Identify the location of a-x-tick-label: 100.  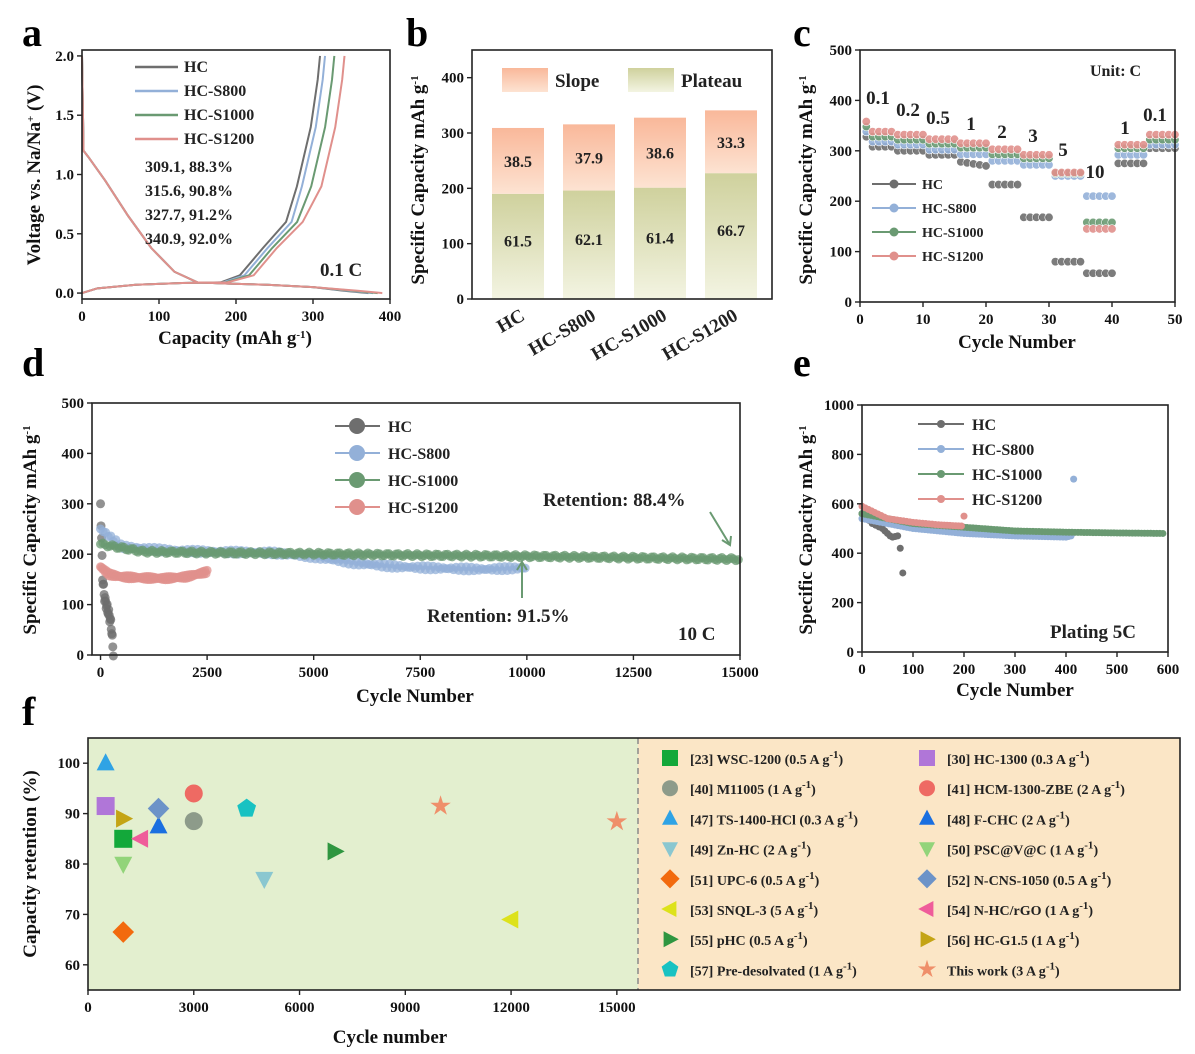
(159, 317).